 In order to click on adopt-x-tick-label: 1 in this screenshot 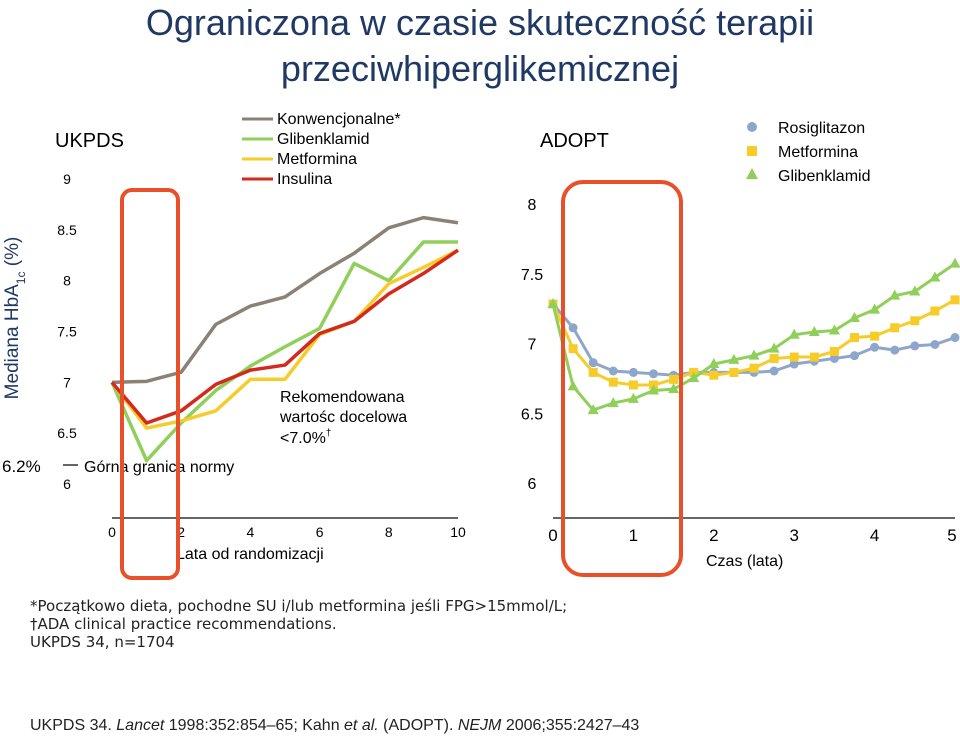, I will do `click(633, 535)`.